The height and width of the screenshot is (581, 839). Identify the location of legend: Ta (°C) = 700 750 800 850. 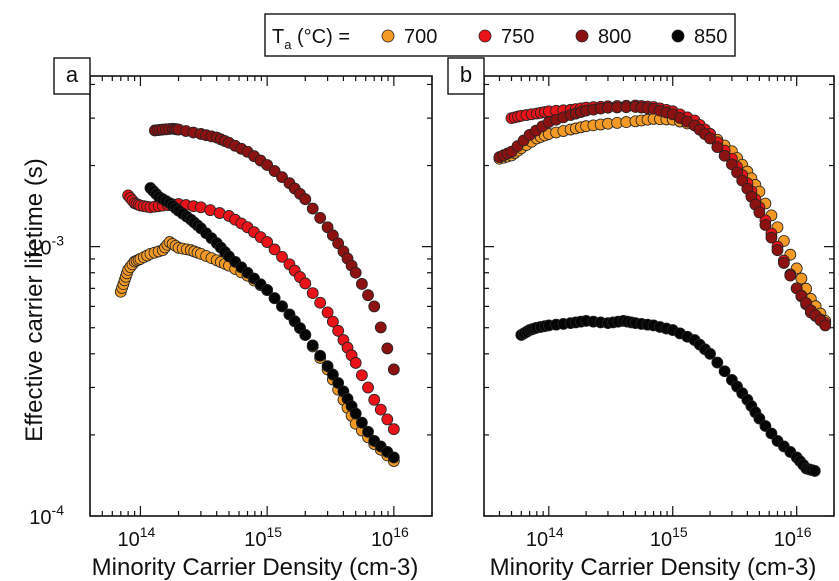
(500, 35).